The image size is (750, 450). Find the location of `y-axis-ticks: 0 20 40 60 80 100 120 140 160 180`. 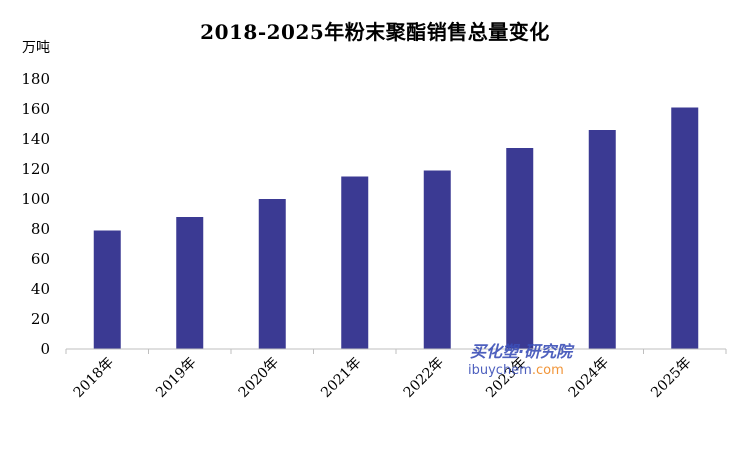

y-axis-ticks: 0 20 40 60 80 100 120 140 160 180 is located at coordinates (35, 214).